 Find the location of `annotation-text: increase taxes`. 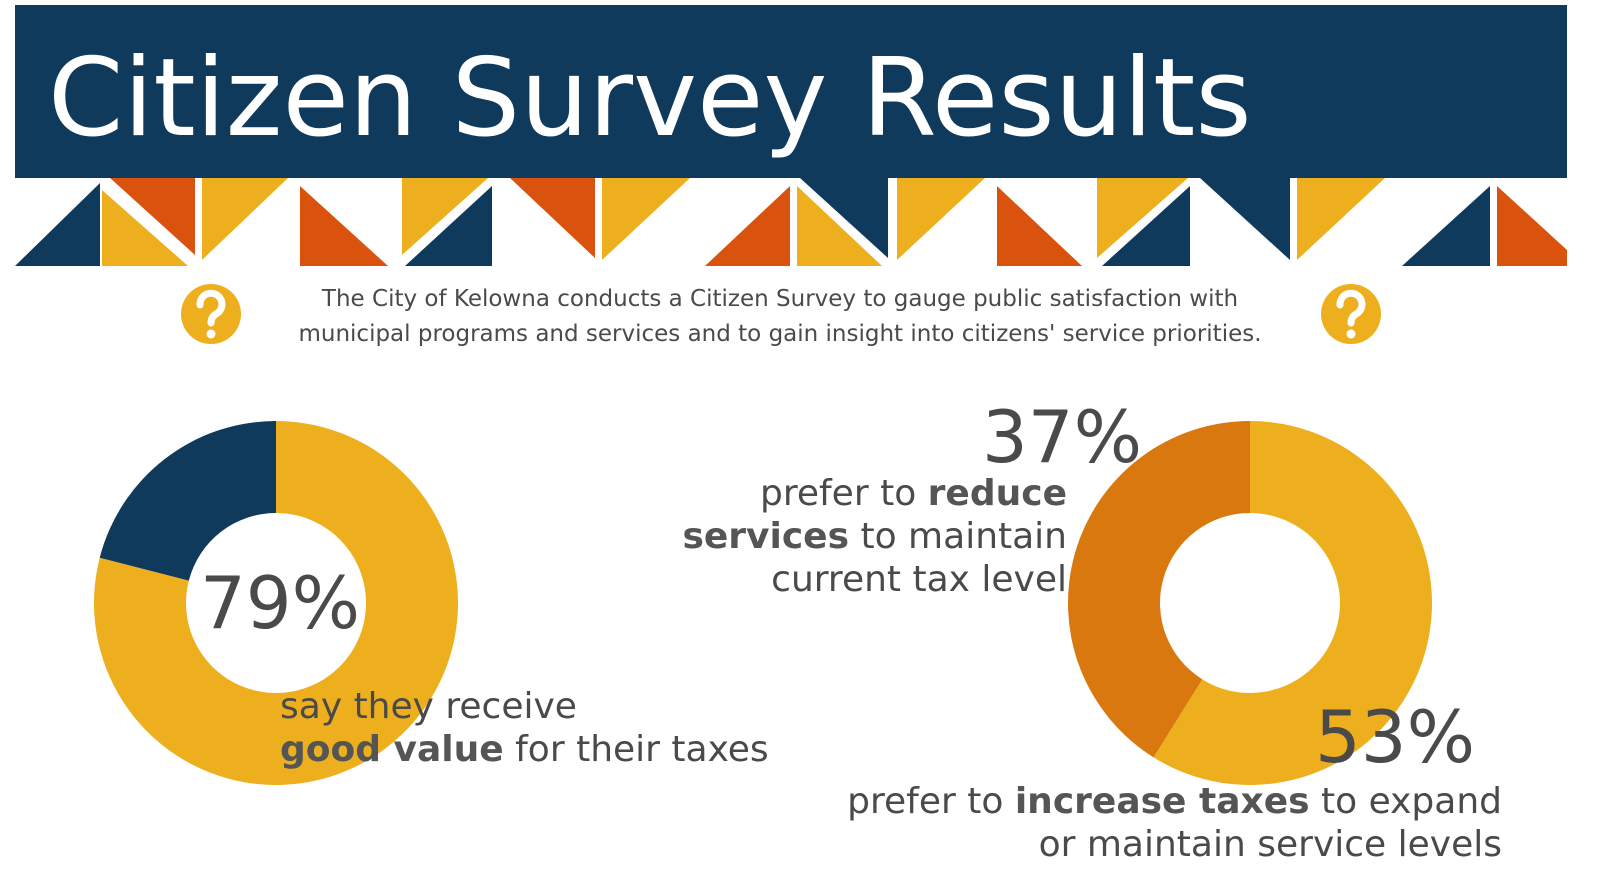

annotation-text: increase taxes is located at coordinates (1162, 801).